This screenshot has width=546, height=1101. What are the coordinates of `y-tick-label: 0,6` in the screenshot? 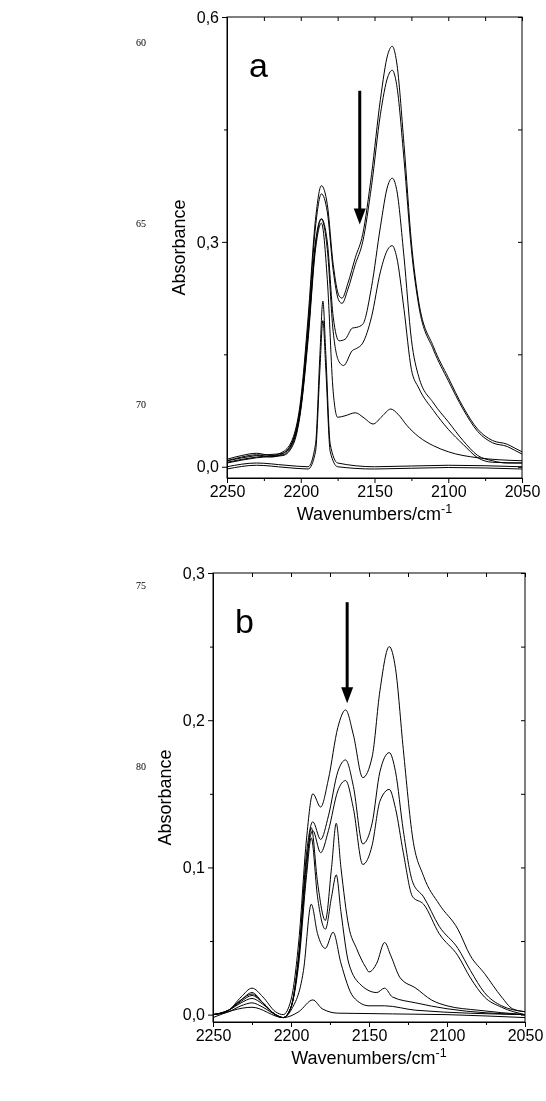 It's located at (208, 17).